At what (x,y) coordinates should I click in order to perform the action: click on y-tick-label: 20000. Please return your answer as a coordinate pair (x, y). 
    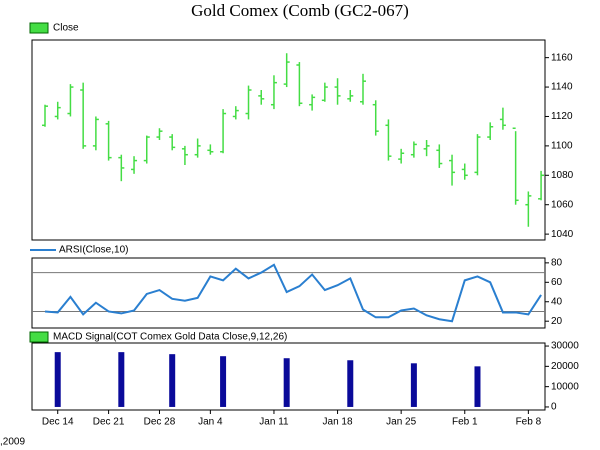
    Looking at the image, I should click on (565, 366).